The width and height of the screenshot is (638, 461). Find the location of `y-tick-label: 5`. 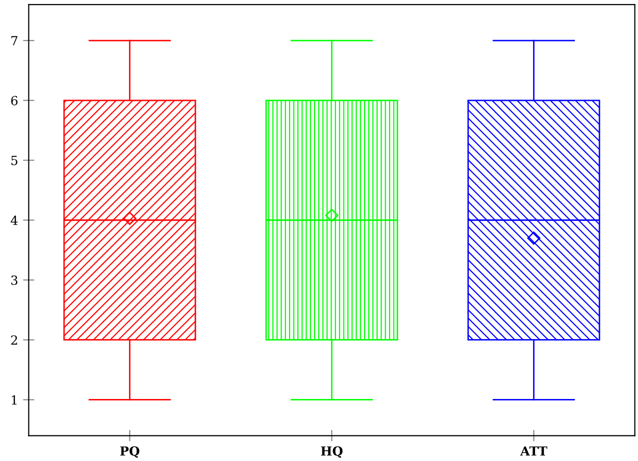

y-tick-label: 5 is located at coordinates (14, 161).